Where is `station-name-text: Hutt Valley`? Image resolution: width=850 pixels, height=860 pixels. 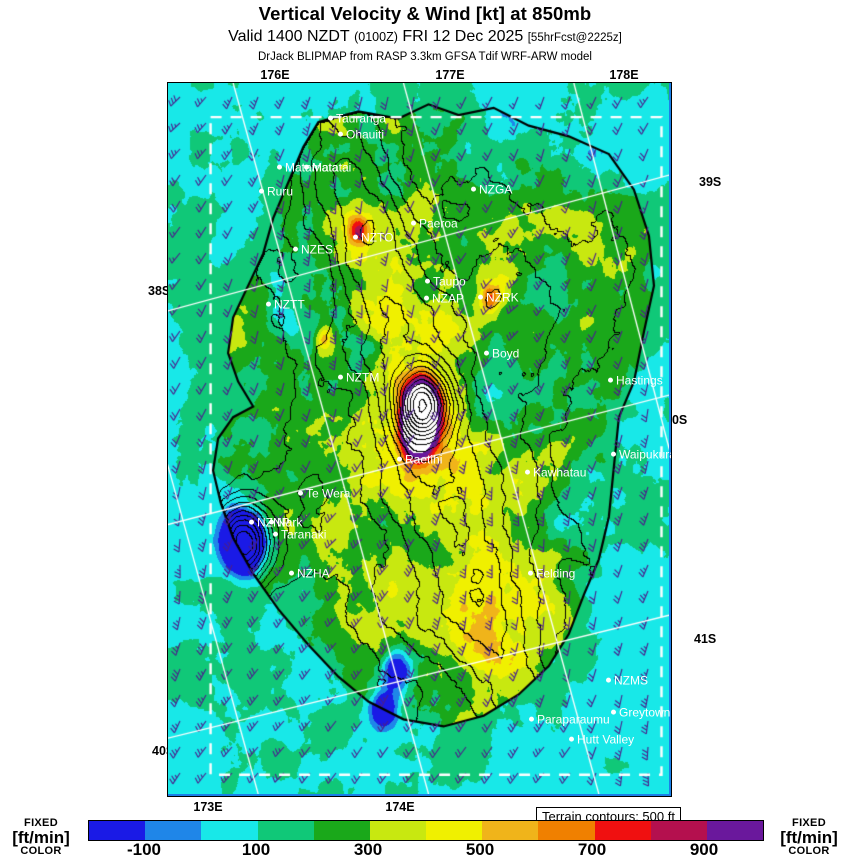 station-name-text: Hutt Valley is located at coordinates (606, 739).